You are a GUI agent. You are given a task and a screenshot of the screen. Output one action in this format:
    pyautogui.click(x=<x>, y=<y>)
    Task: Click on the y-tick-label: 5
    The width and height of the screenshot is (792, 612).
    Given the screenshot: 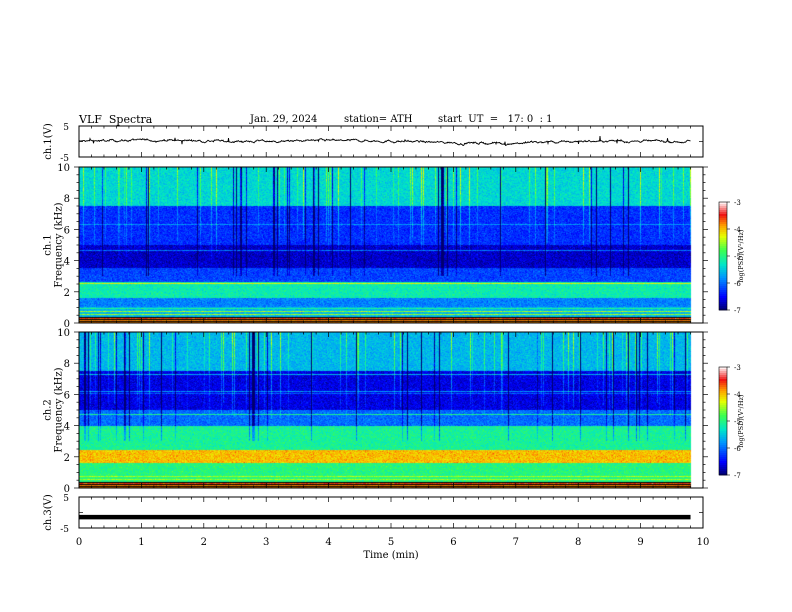 What is the action you would take?
    pyautogui.click(x=66, y=499)
    